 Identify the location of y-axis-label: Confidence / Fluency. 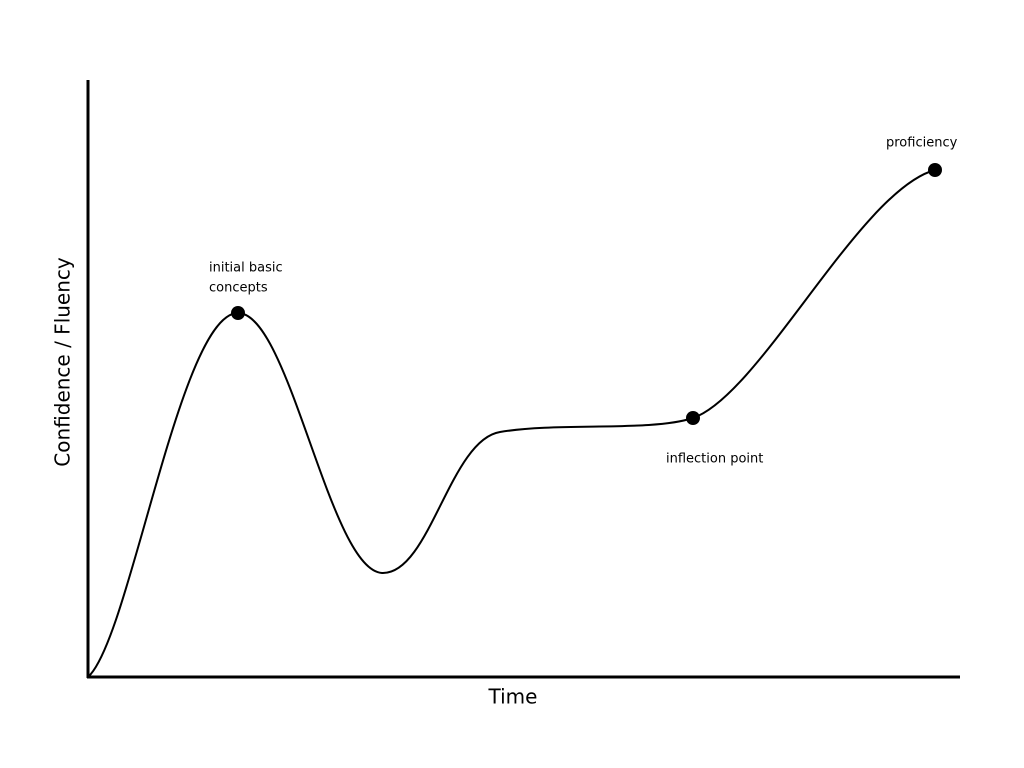
(63, 362).